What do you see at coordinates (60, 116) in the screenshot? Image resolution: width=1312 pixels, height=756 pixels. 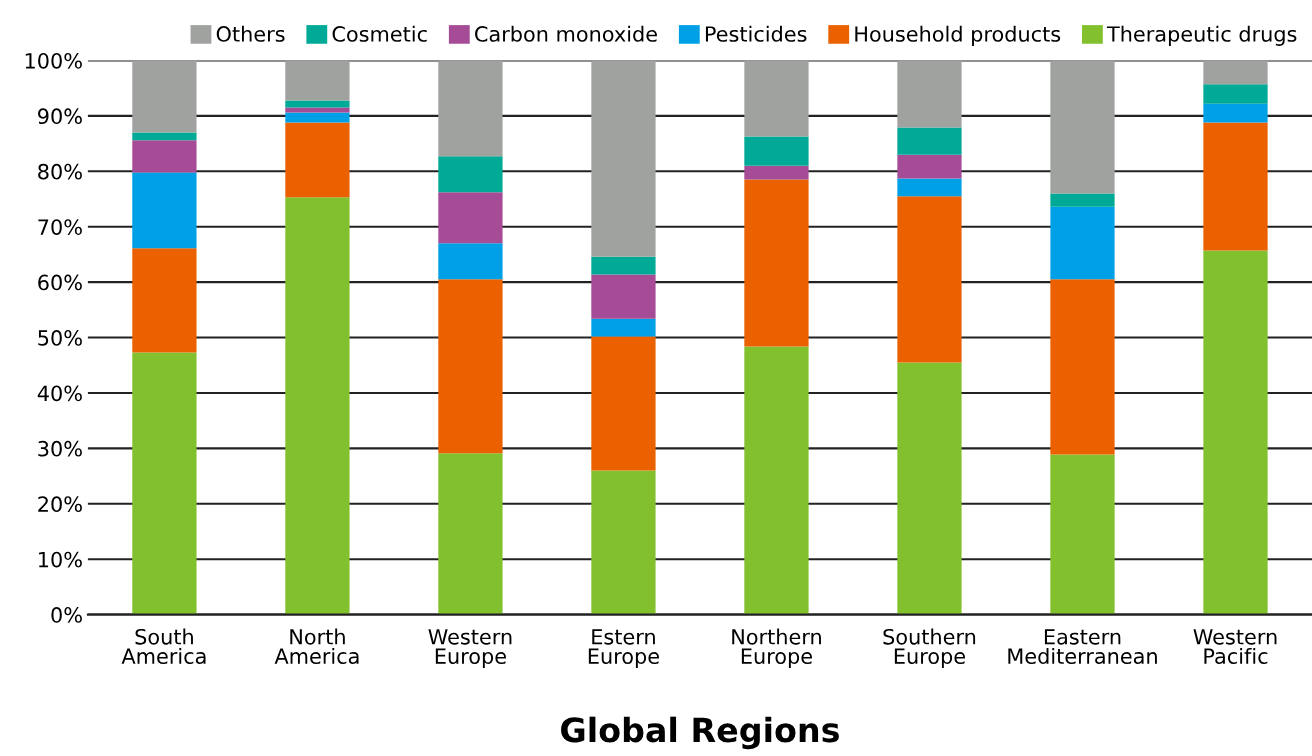 I see `y-tick-label: 90%` at bounding box center [60, 116].